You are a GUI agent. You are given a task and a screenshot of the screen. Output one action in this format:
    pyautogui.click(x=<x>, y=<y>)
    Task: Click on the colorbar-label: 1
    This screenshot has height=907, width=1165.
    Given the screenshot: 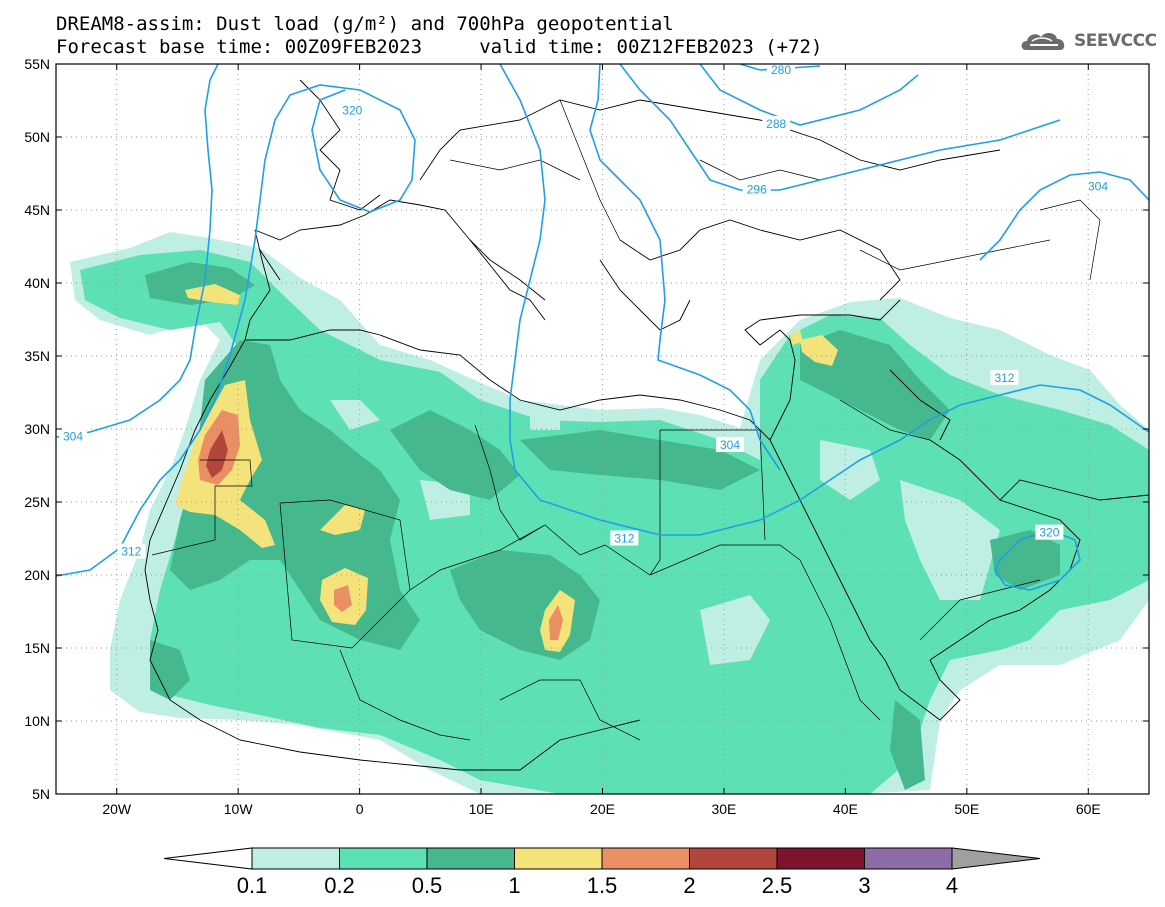 What is the action you would take?
    pyautogui.click(x=514, y=885)
    